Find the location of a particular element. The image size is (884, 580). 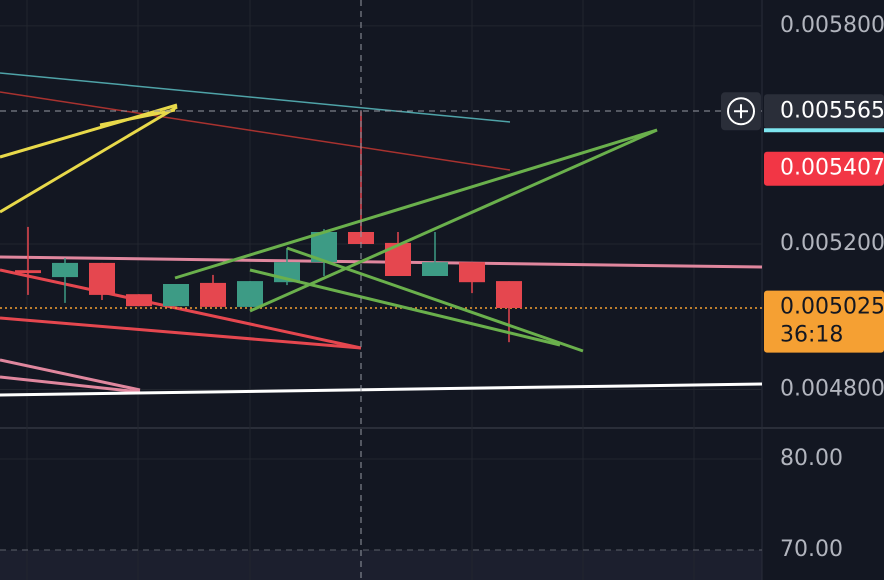

y-tick-label: 0.005200 is located at coordinates (832, 243).